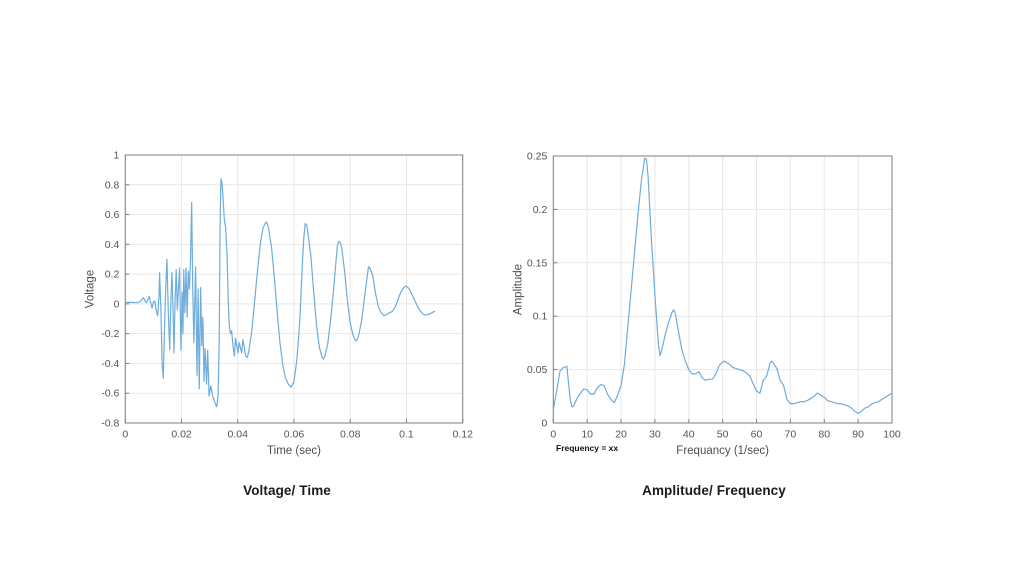 This screenshot has height=567, width=1024. I want to click on y-tick-label: 0.6, so click(112, 215).